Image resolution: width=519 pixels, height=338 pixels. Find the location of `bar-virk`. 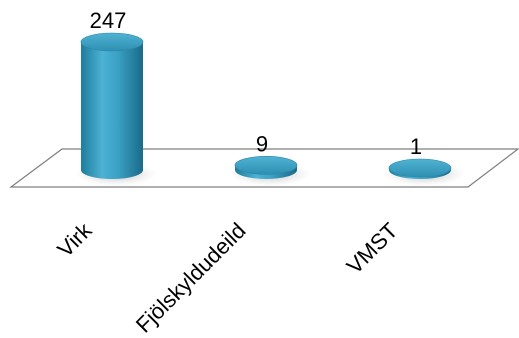

bar-virk is located at coordinates (116, 109).